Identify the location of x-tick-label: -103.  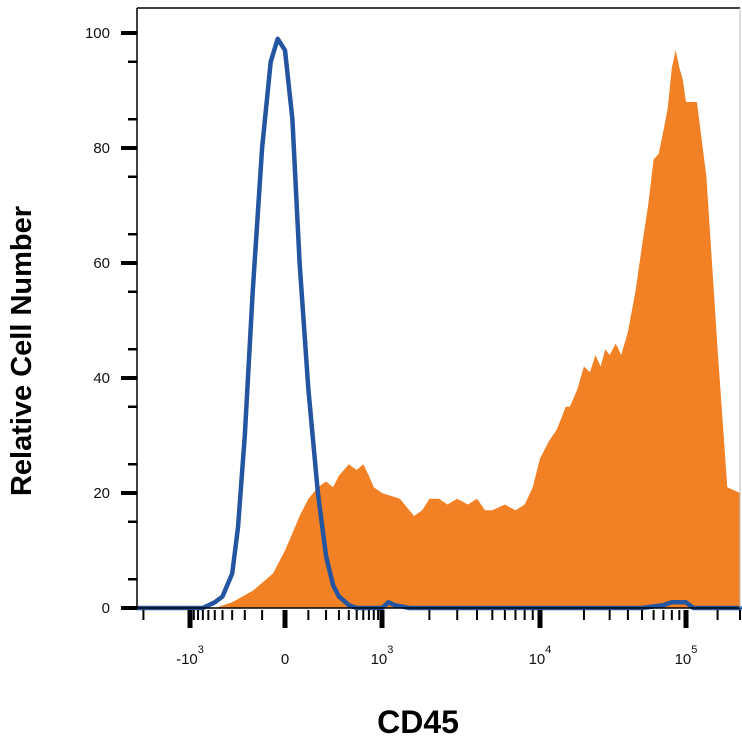
(190, 656).